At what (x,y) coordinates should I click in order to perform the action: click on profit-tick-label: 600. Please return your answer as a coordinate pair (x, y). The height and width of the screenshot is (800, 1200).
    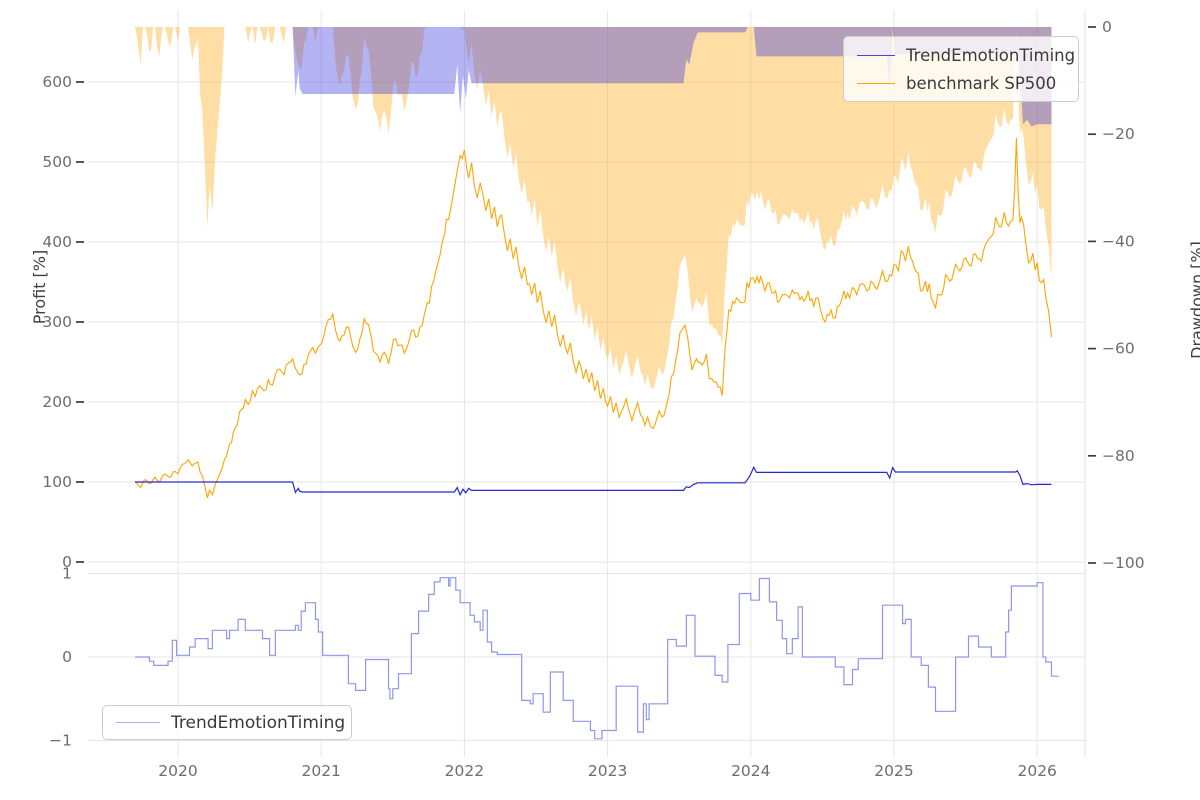
    Looking at the image, I should click on (57, 82).